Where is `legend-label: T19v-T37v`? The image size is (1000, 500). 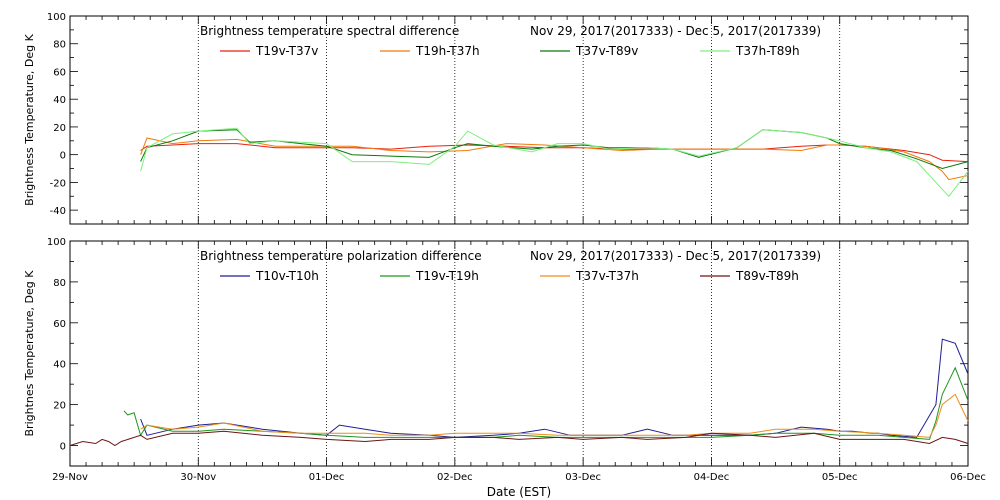 legend-label: T19v-T37v is located at coordinates (286, 51).